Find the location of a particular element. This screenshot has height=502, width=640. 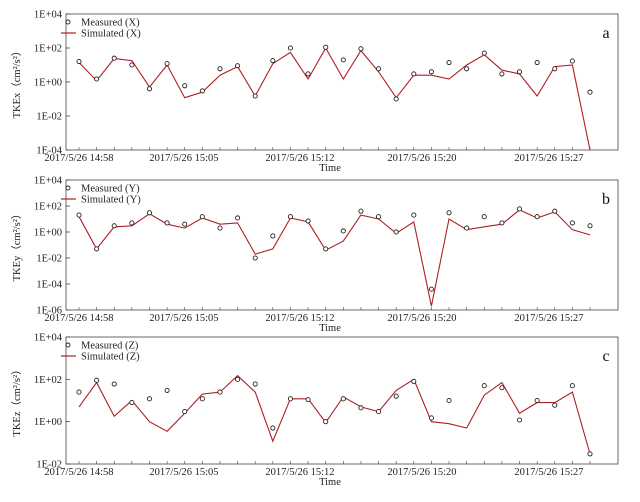

legend: Measured (X)Simulated (X) is located at coordinates (101, 29).